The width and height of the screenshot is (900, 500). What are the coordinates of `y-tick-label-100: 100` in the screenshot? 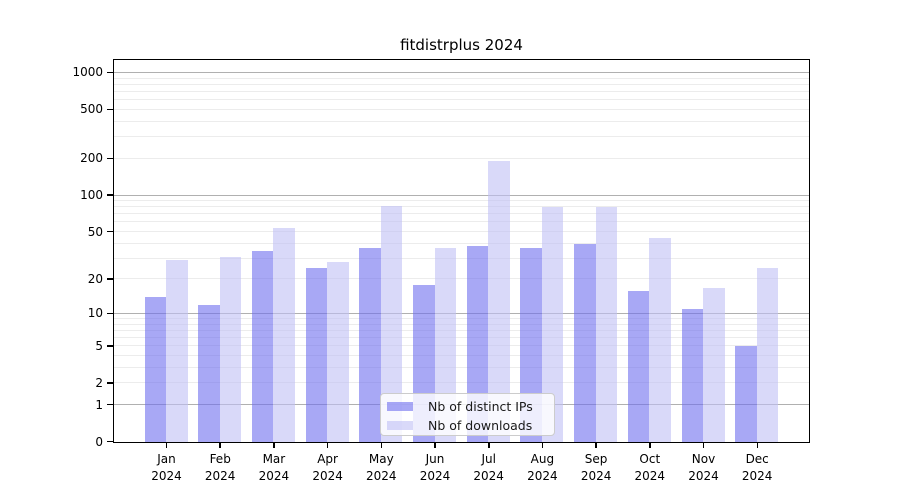 It's located at (91, 195).